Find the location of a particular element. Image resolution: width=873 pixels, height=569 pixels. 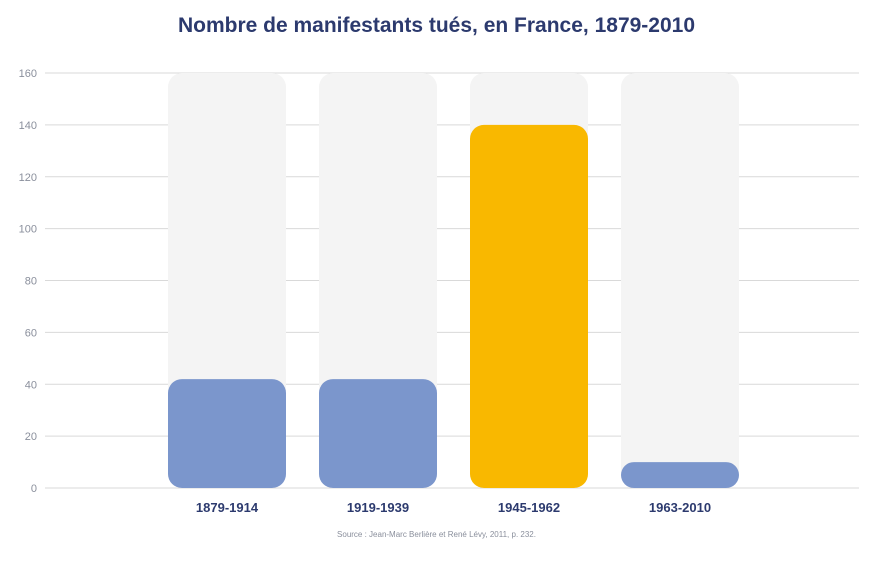

y-tick-label: 40 is located at coordinates (31, 385).